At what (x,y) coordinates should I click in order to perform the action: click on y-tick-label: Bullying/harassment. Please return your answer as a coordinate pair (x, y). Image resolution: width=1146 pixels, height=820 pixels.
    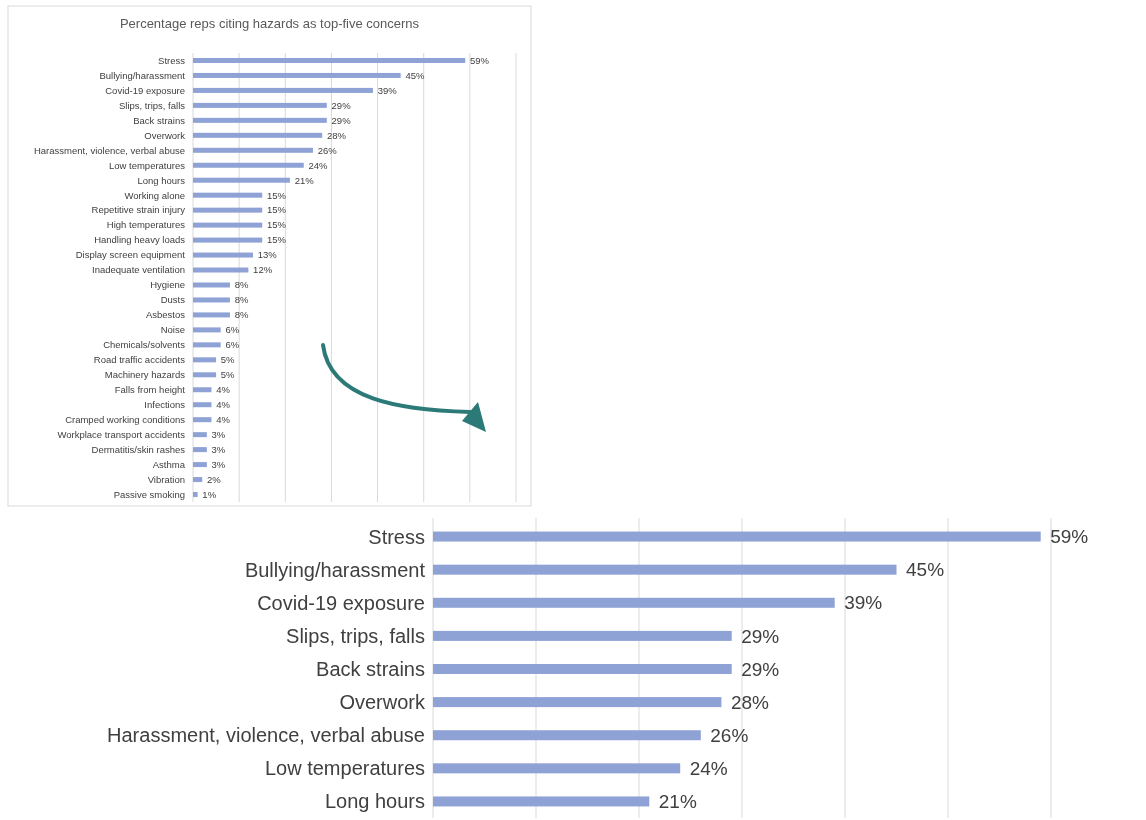
    Looking at the image, I should click on (142, 75).